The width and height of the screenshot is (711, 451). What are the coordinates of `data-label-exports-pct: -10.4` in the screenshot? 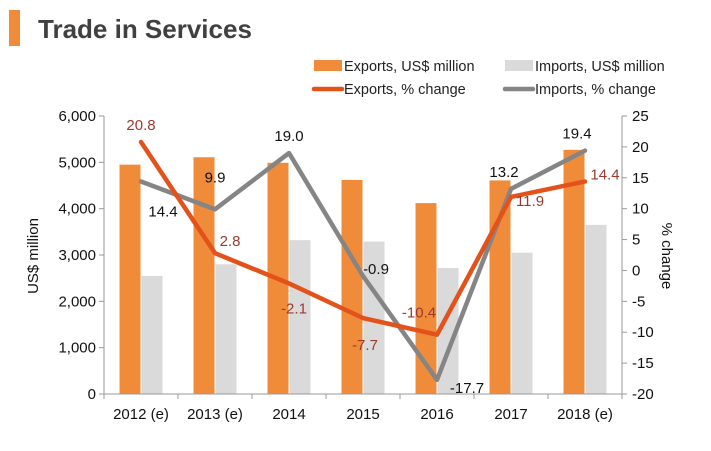 It's located at (419, 313).